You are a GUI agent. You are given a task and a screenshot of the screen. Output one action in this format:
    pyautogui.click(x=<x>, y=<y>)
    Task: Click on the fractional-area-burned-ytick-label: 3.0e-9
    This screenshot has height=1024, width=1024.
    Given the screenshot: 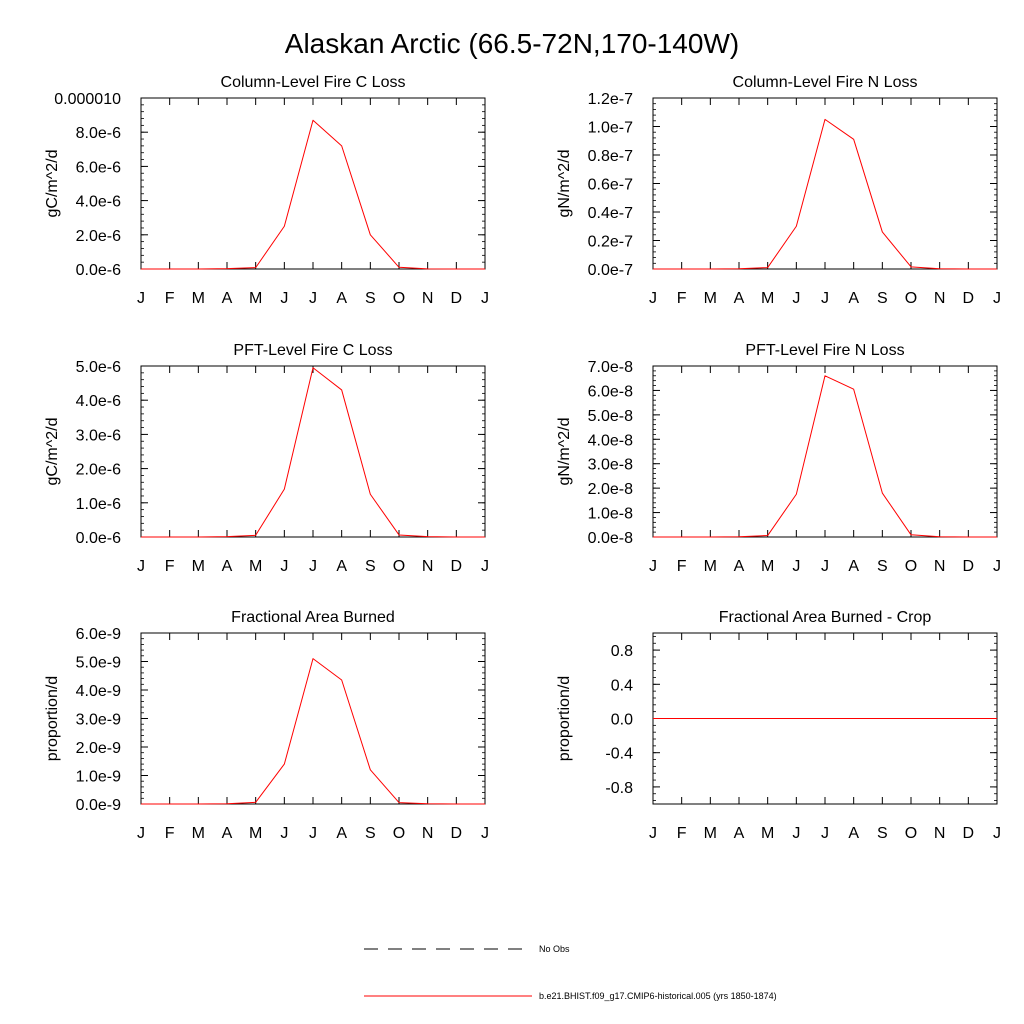 What is the action you would take?
    pyautogui.click(x=98, y=720)
    